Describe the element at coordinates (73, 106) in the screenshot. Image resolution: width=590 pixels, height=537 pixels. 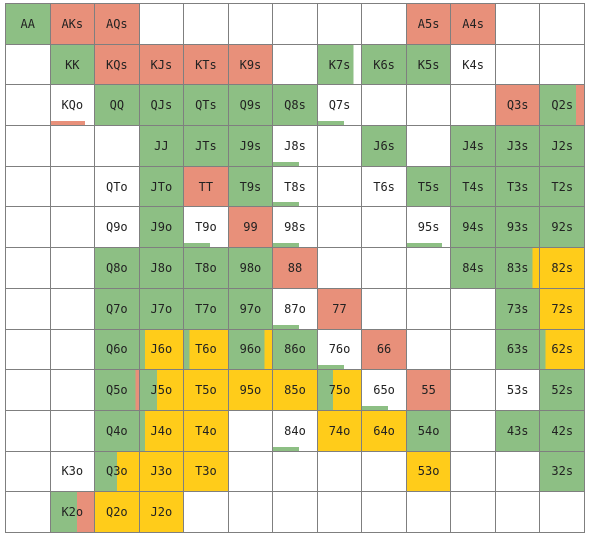
I see `hand-cell-KQo: KQo` at that location.